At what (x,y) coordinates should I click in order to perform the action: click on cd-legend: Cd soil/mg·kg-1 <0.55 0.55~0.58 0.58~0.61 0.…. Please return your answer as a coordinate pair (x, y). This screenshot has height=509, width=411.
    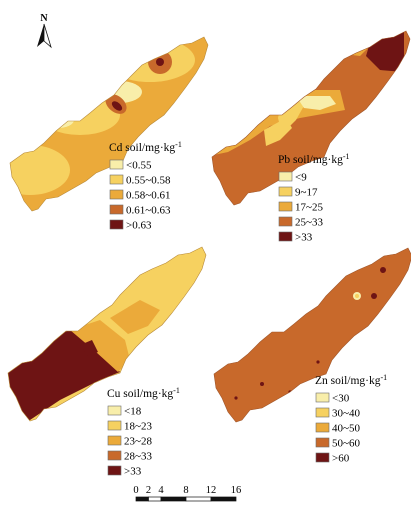
    Looking at the image, I should click on (145, 186).